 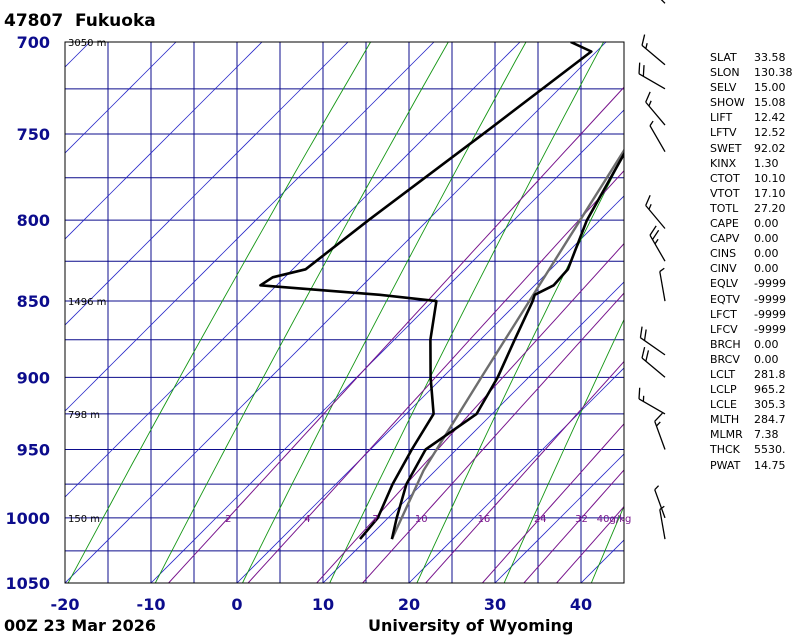 What do you see at coordinates (725, 420) in the screenshot?
I see `index-name: MLTH` at bounding box center [725, 420].